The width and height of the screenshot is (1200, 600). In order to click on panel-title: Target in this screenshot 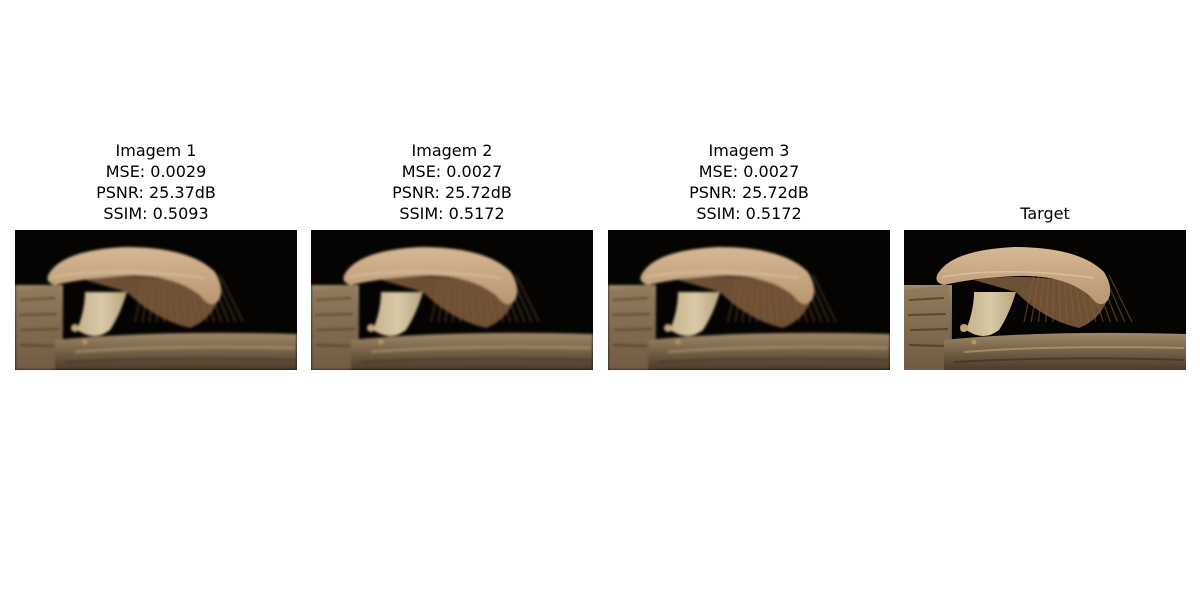, I will do `click(1045, 213)`.